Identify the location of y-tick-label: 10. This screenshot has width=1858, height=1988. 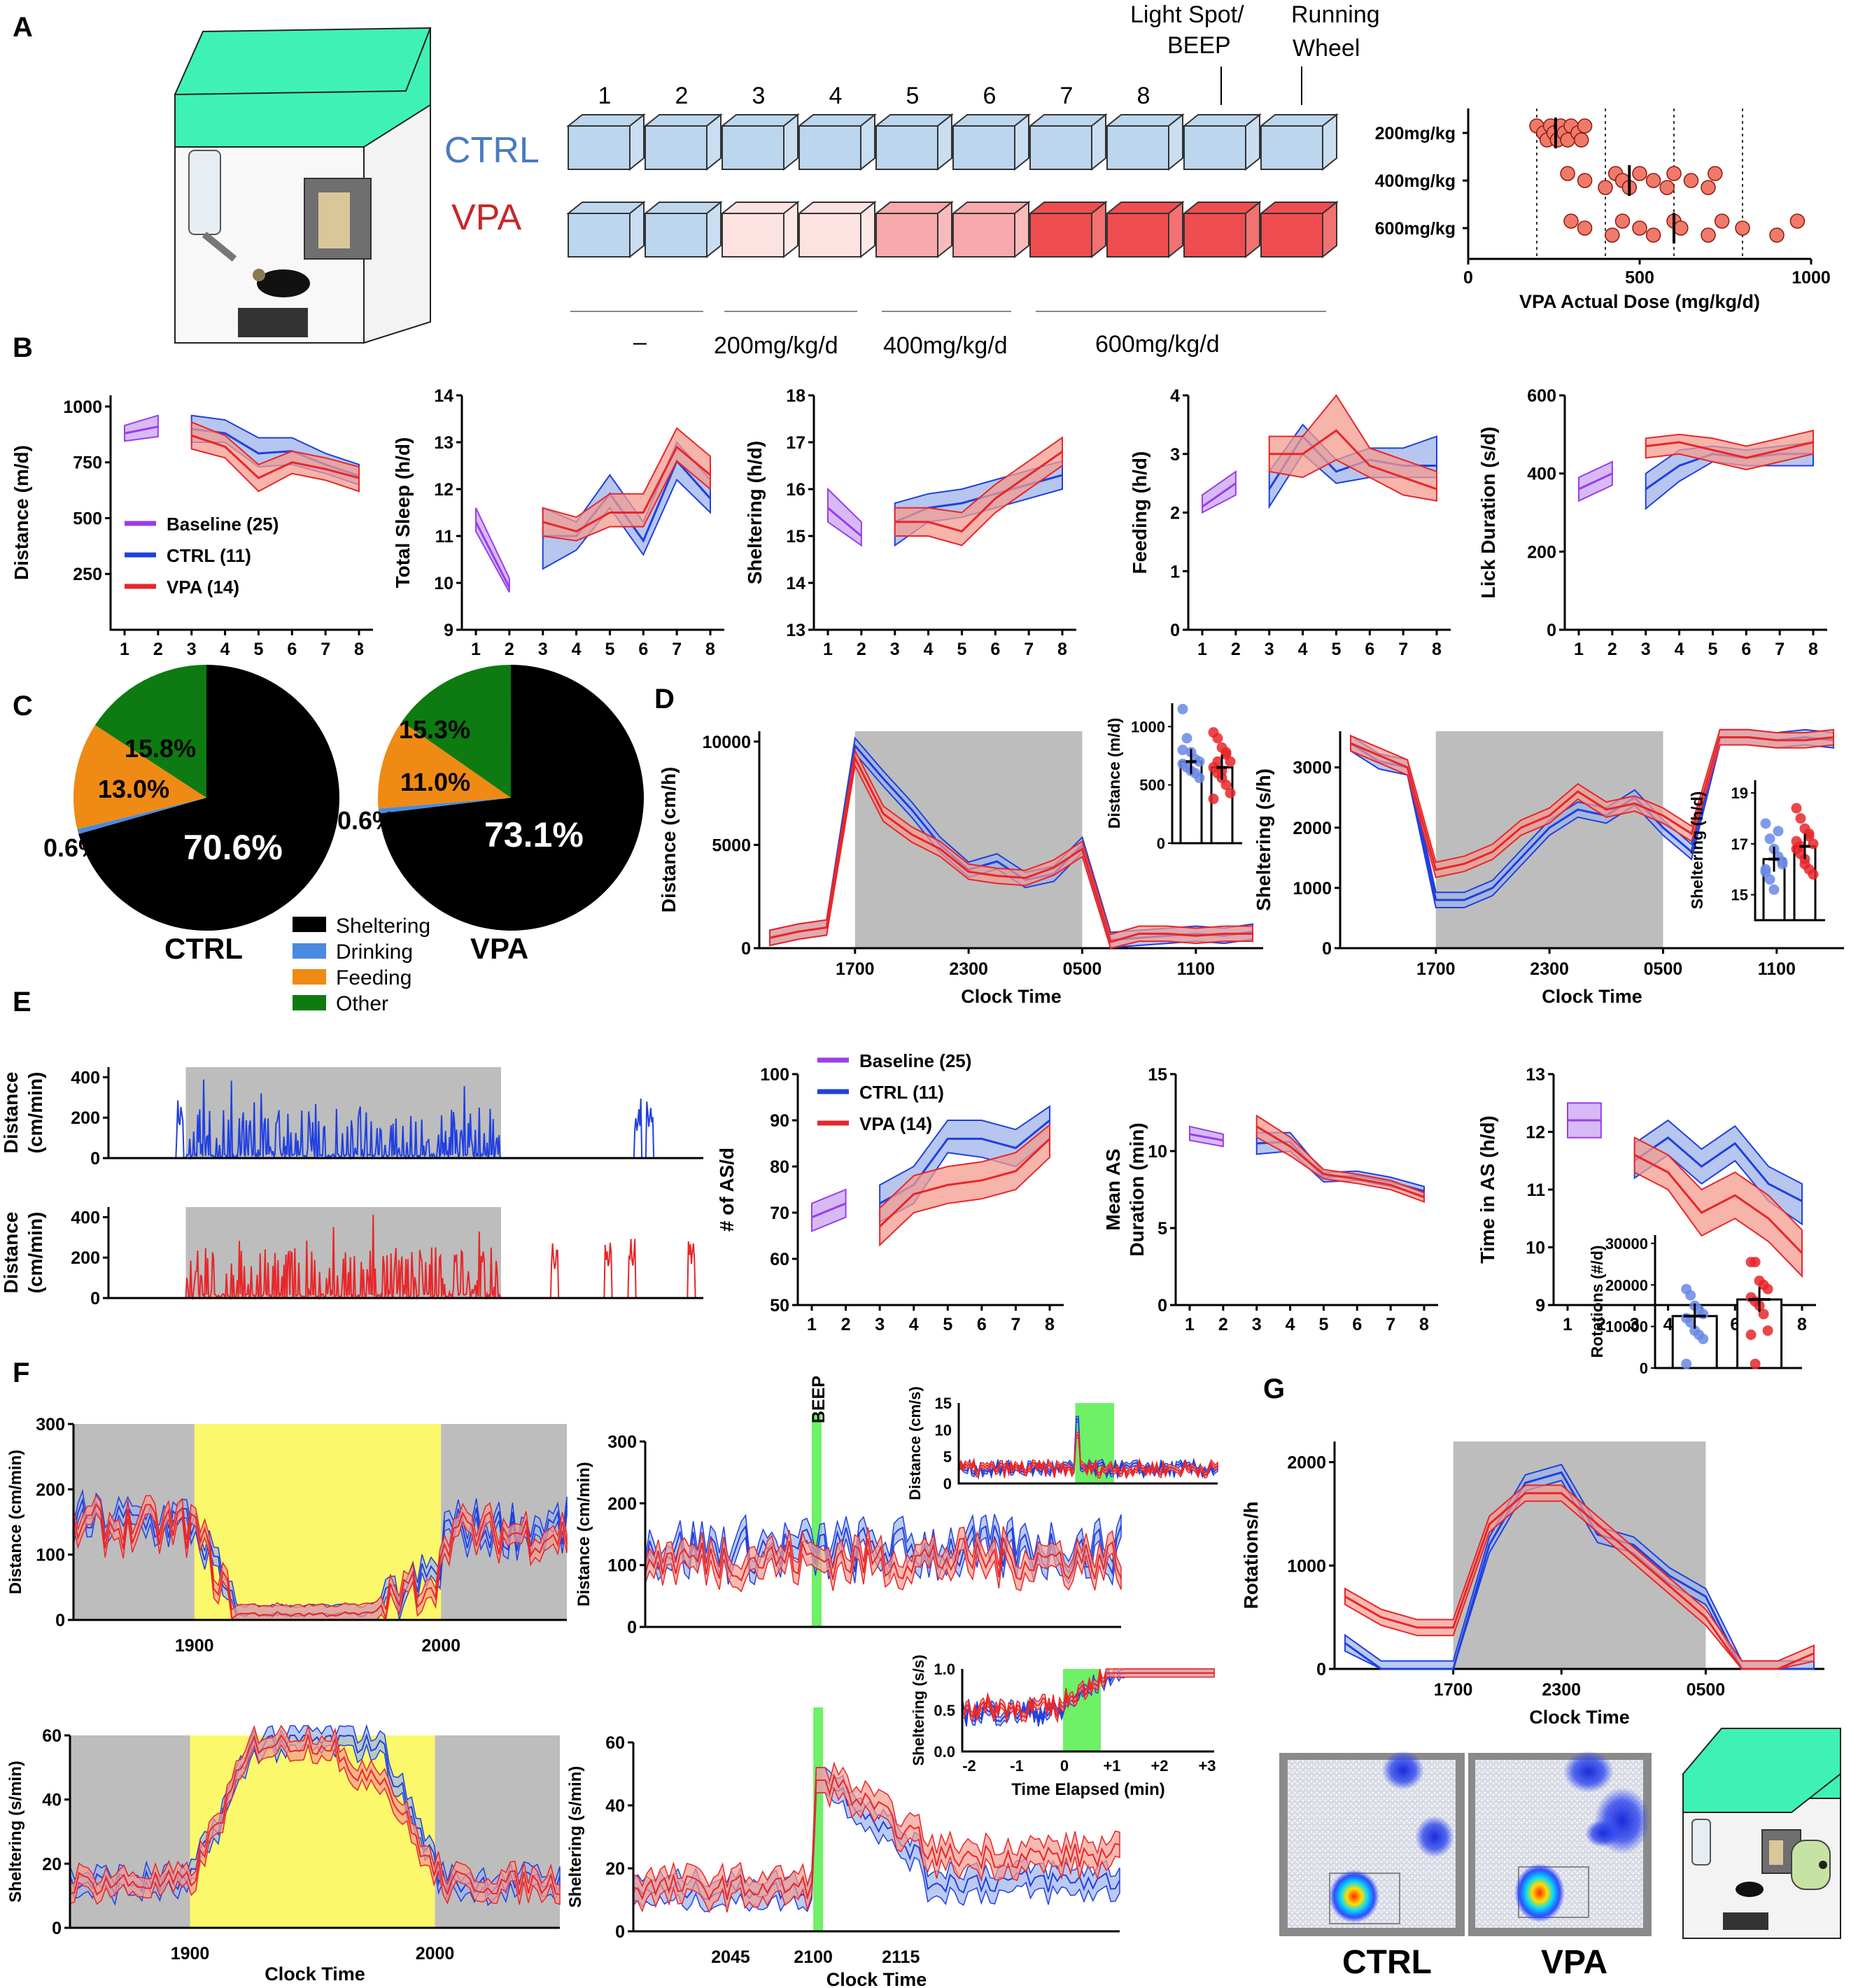
(1535, 1248).